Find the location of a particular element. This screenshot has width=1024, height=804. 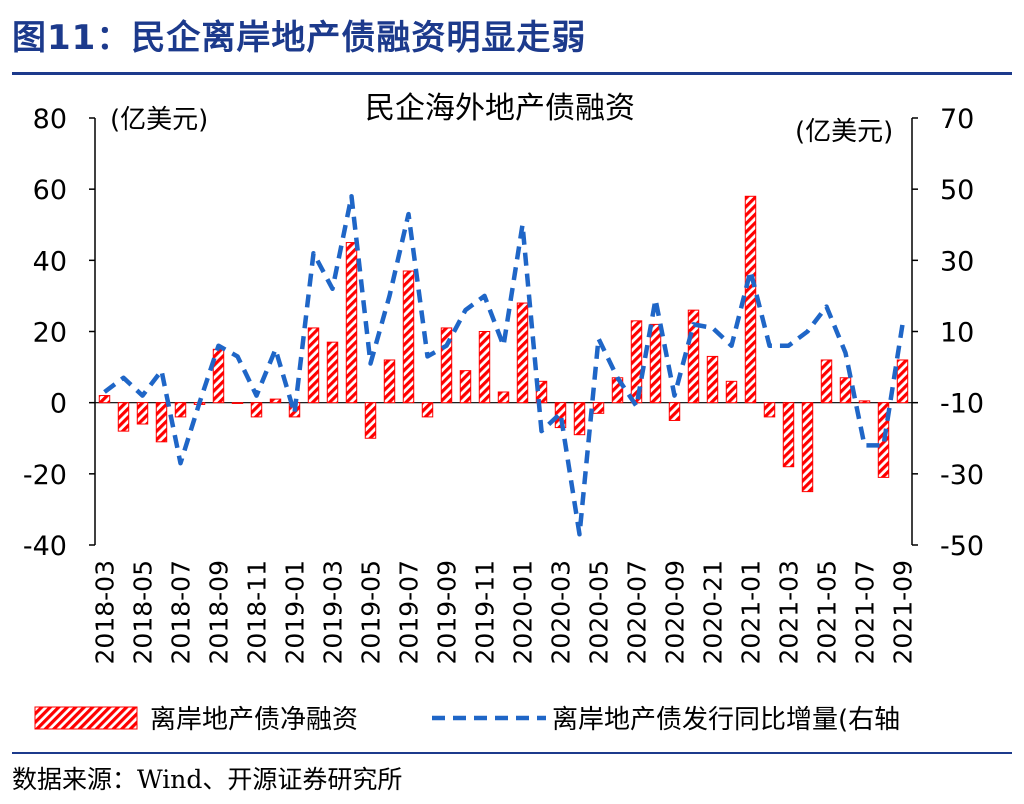

source-divider is located at coordinates (512, 753).